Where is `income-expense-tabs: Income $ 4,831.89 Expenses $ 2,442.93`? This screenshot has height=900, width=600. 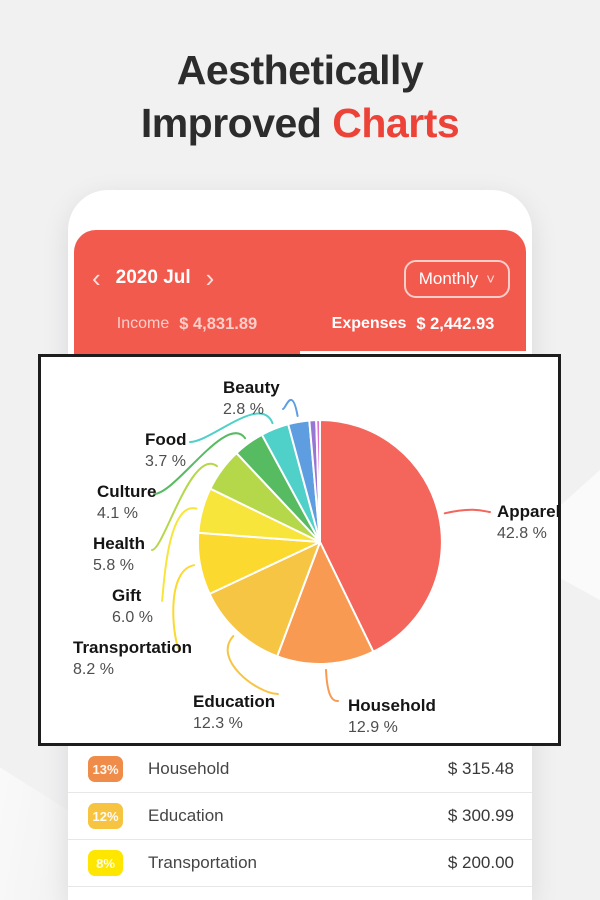 income-expense-tabs: Income $ 4,831.89 Expenses $ 2,442.93 is located at coordinates (300, 331).